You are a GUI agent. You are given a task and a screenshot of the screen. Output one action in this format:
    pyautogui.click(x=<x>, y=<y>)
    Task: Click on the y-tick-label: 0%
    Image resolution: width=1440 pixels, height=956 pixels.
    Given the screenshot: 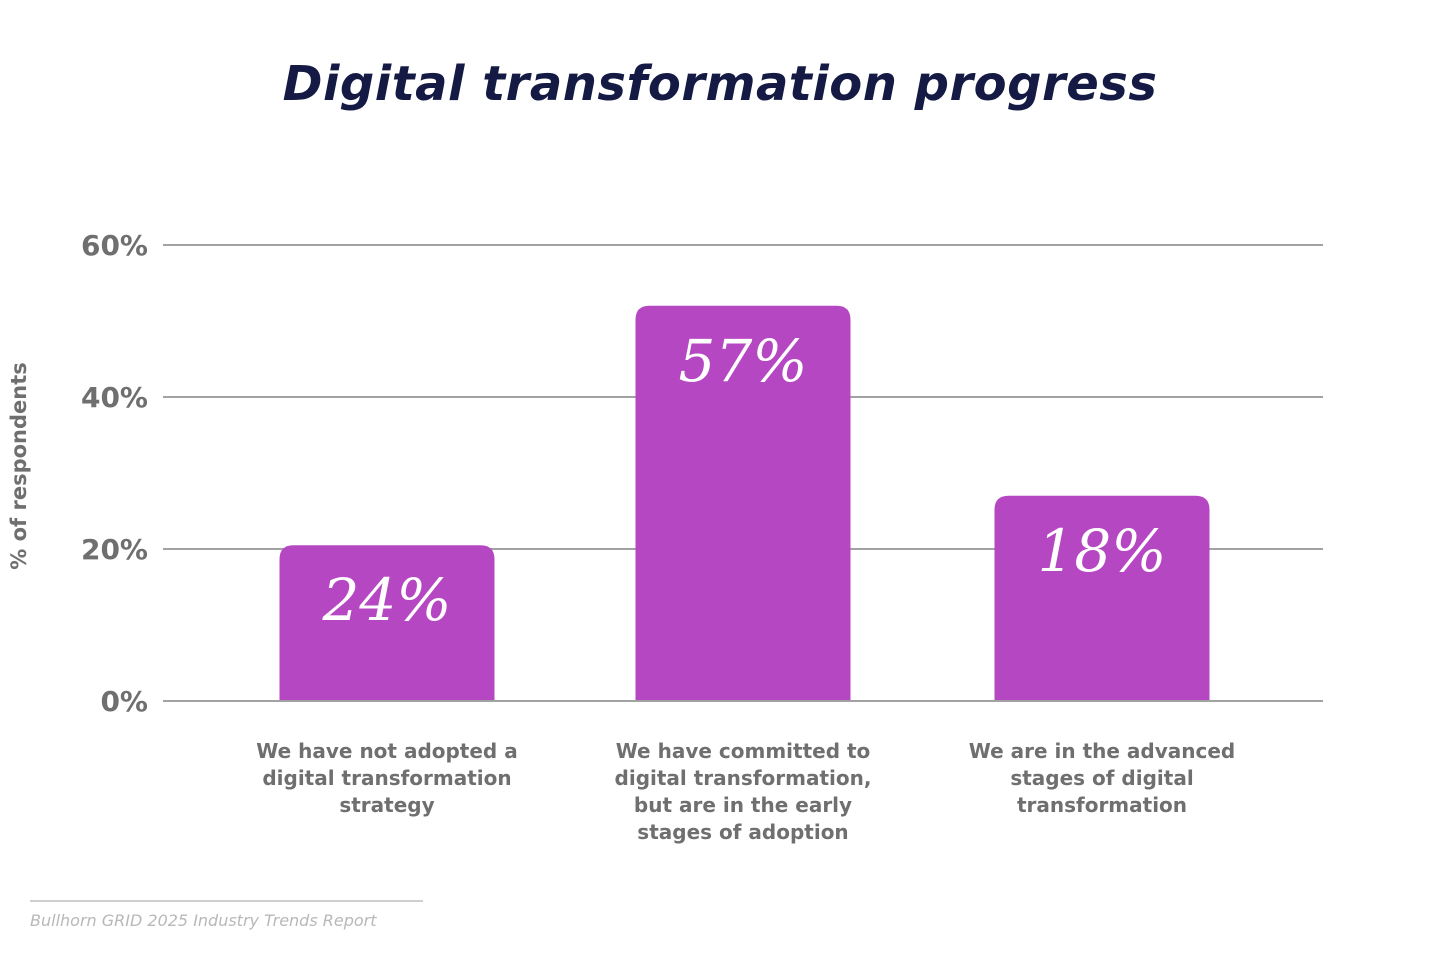 What is the action you would take?
    pyautogui.click(x=124, y=701)
    